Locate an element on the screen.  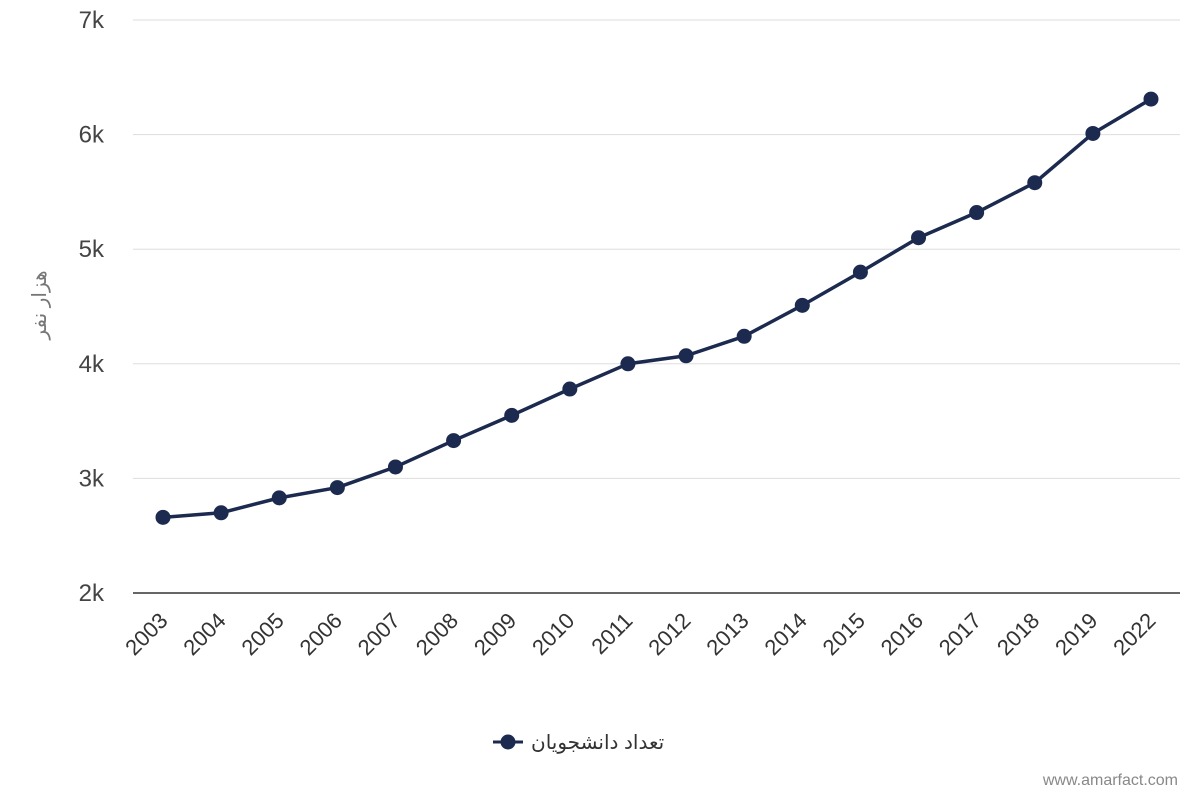
x-tick-label: 2005 is located at coordinates (262, 634).